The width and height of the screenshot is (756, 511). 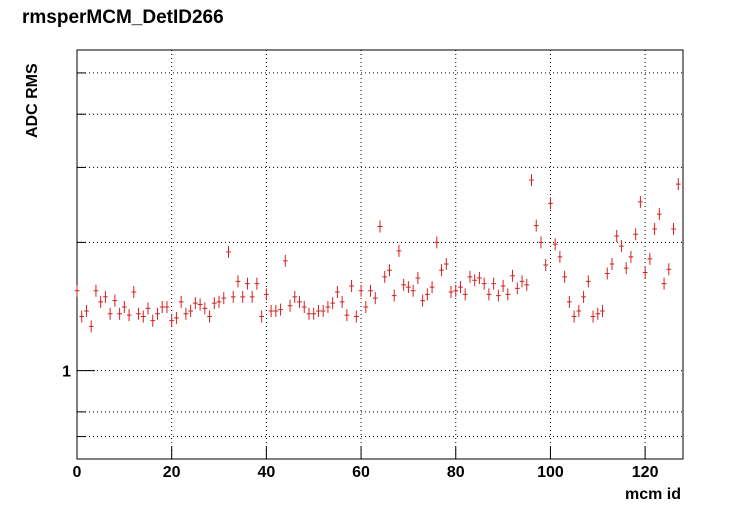 What do you see at coordinates (32, 100) in the screenshot?
I see `y-axis-label: ADC RMS` at bounding box center [32, 100].